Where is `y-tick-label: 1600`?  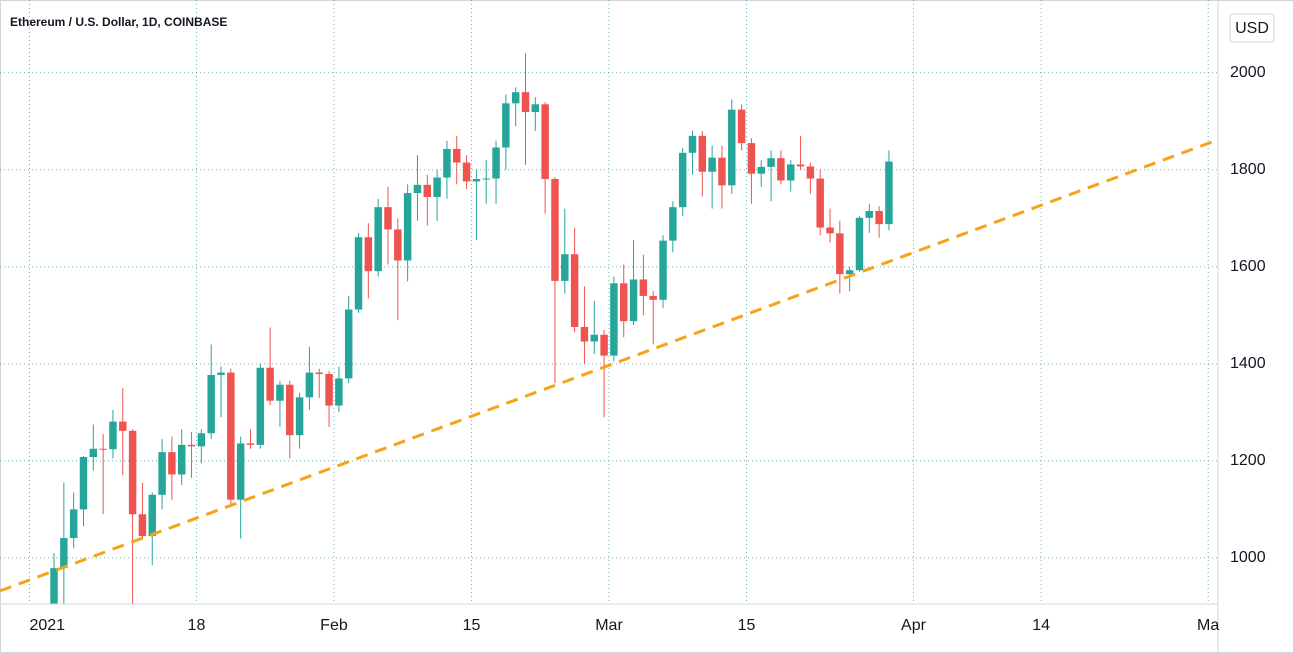 y-tick-label: 1600 is located at coordinates (1248, 266).